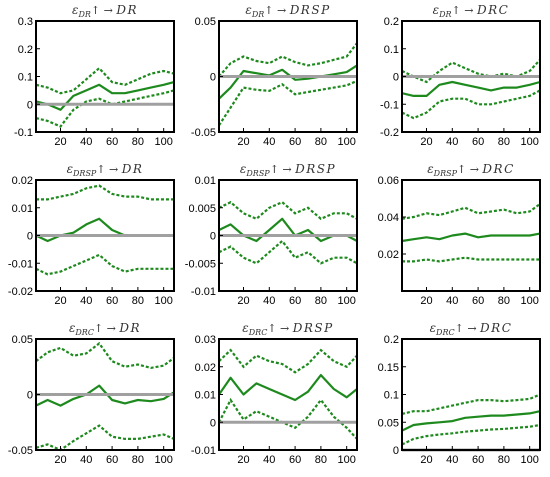 The image size is (550, 477). What do you see at coordinates (105, 11) in the screenshot?
I see `panel-title: εDR↑ → DR` at bounding box center [105, 11].